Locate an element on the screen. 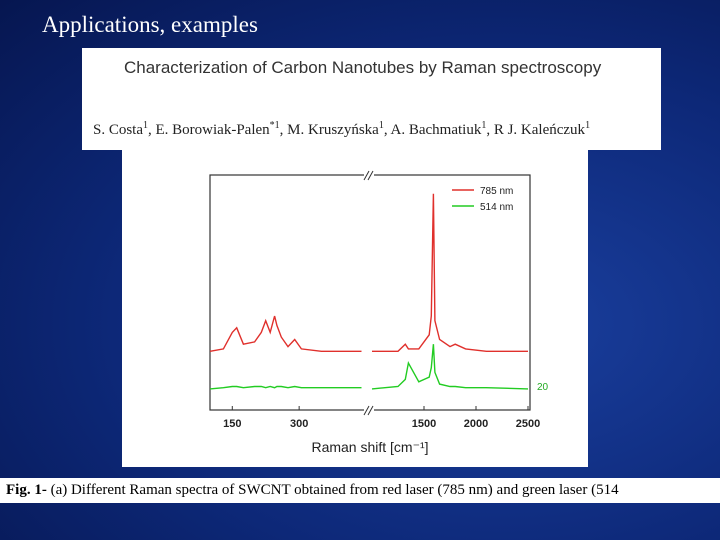 The height and width of the screenshot is (540, 720). caption-label: Fig. 1- is located at coordinates (26, 490).